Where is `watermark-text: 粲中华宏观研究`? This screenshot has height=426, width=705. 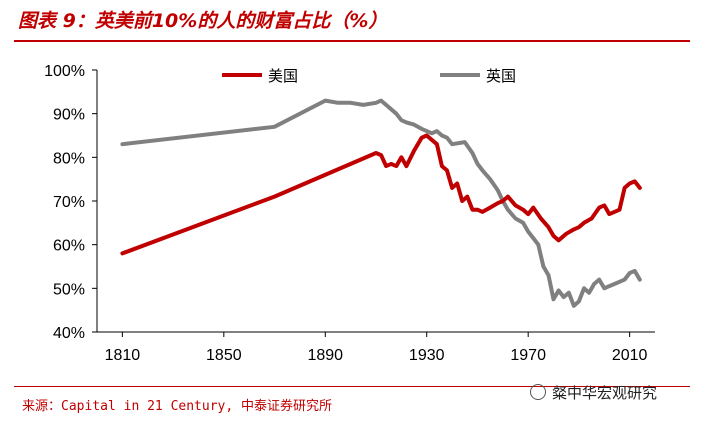
watermark-text: 粲中华宏观研究 is located at coordinates (605, 393).